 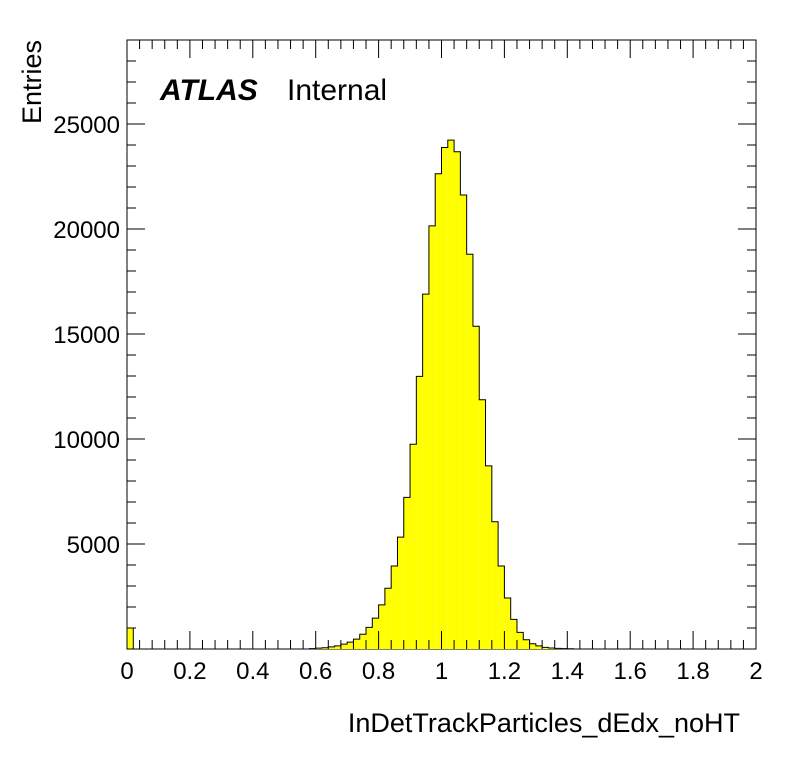 I want to click on atlas-status-label: Internal, so click(x=337, y=90).